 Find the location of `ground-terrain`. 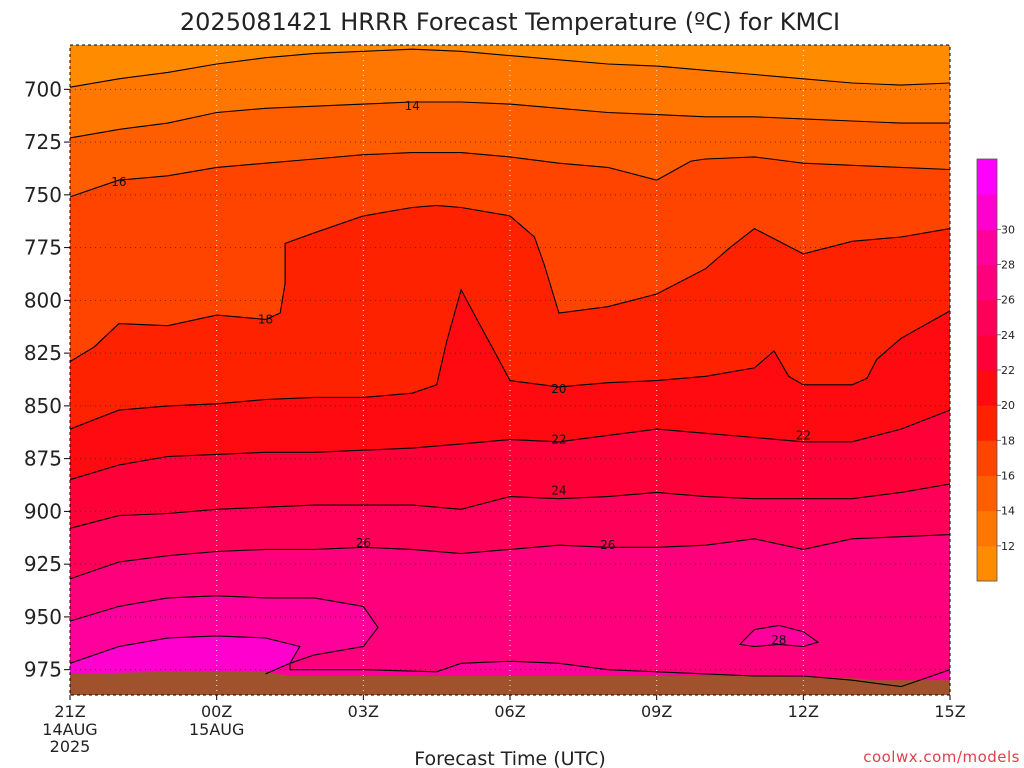

ground-terrain is located at coordinates (510, 683).